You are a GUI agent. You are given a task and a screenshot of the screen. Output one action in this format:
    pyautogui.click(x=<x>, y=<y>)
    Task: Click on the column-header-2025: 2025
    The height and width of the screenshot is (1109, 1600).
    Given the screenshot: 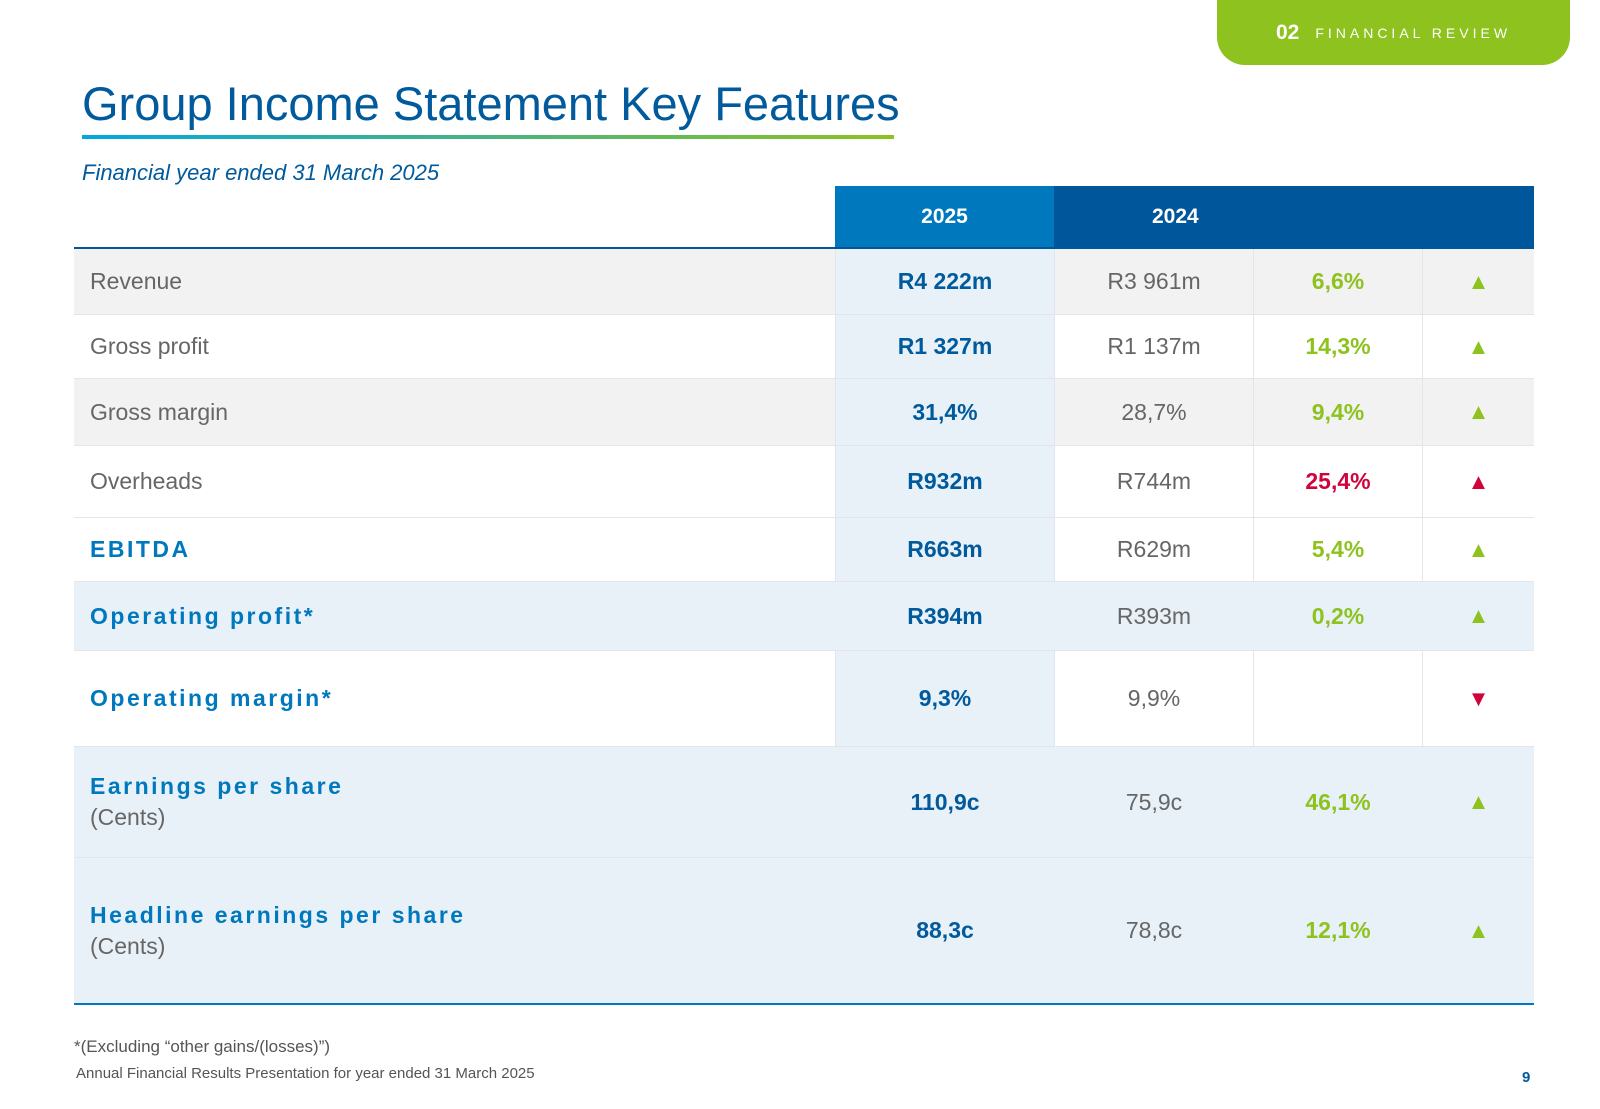 What is the action you would take?
    pyautogui.click(x=944, y=217)
    